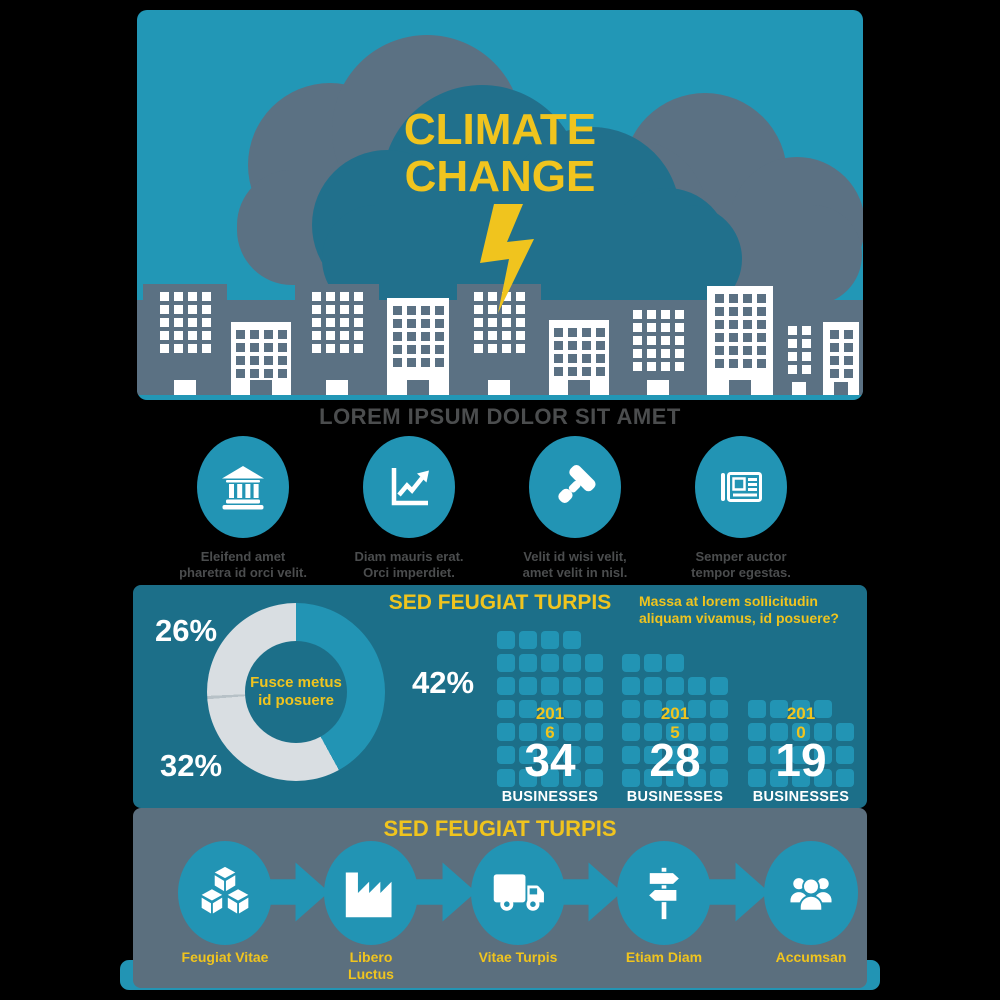  What do you see at coordinates (675, 723) in the screenshot?
I see `waffle-year: 2015` at bounding box center [675, 723].